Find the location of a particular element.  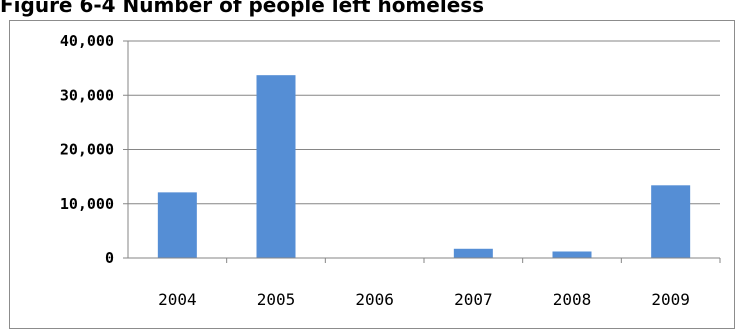

x-axis-tick-labels: 2004 2005 2006 2007 2008 2009 is located at coordinates (424, 299).